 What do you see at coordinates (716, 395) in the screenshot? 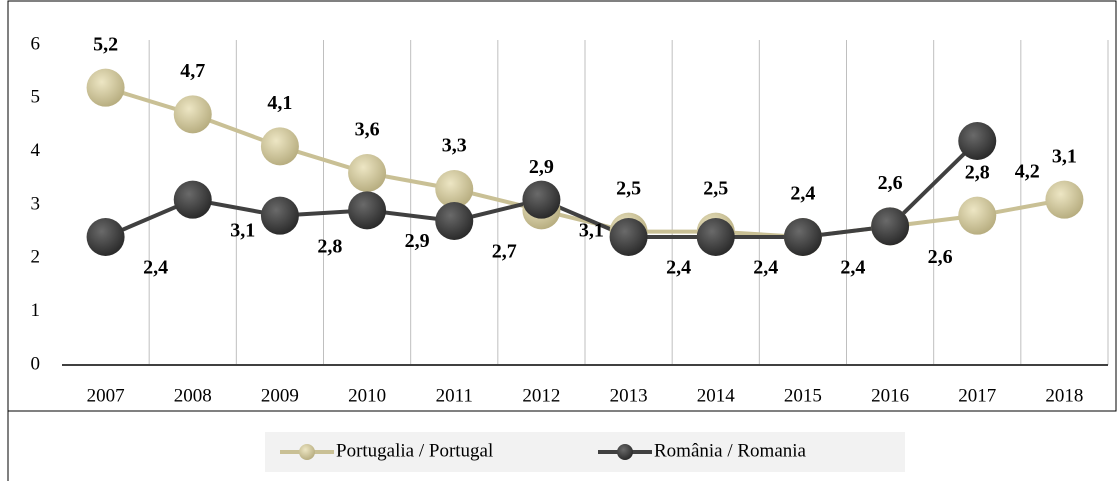
I see `x-tick-label: 2014` at bounding box center [716, 395].